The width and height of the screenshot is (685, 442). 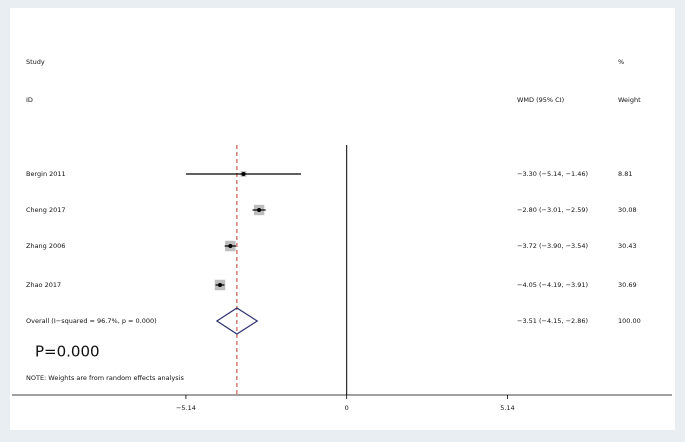 What do you see at coordinates (552, 321) in the screenshot?
I see `ci-label: −3.51 (−4.15, −2.86)` at bounding box center [552, 321].